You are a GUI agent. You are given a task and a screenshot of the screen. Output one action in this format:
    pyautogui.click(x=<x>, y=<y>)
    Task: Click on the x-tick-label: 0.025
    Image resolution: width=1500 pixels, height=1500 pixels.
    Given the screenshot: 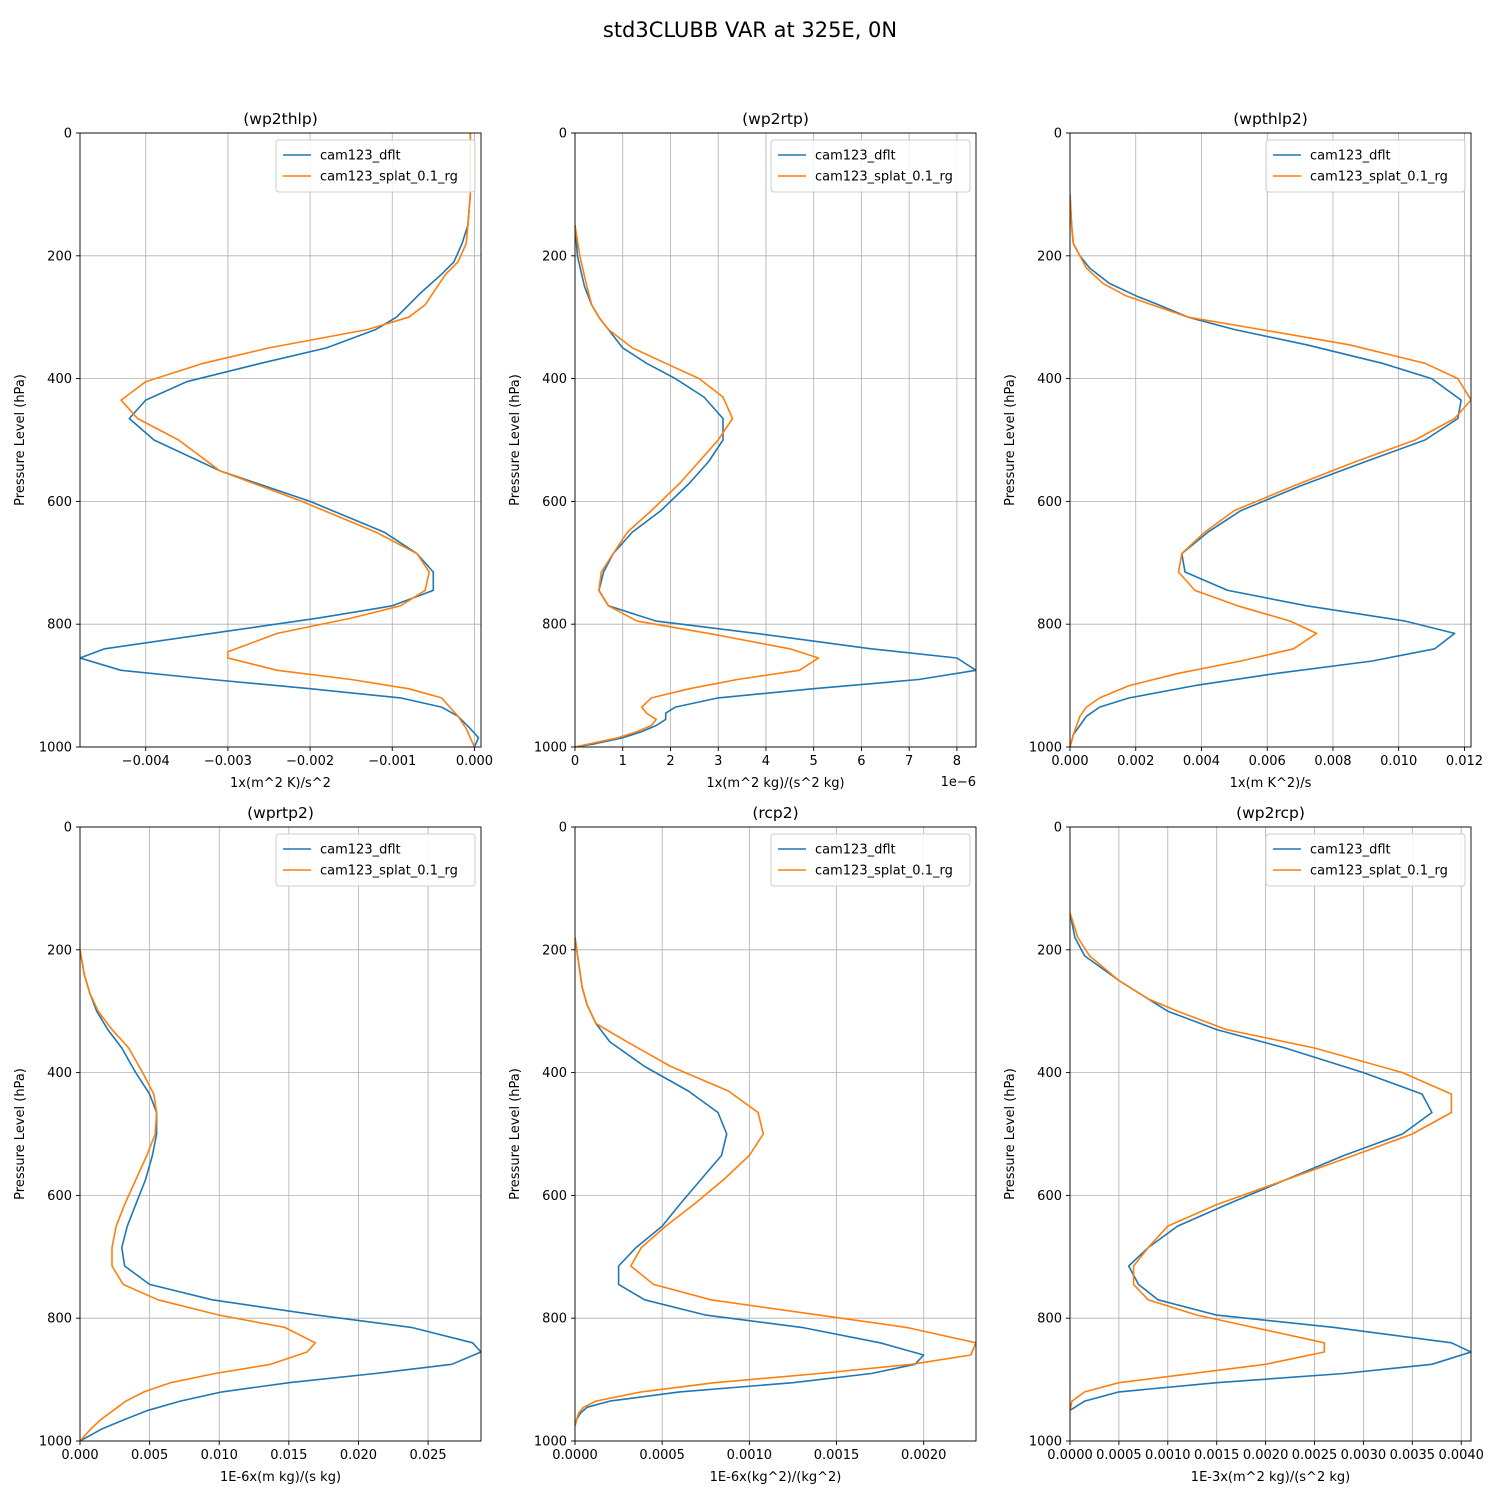 What is the action you would take?
    pyautogui.click(x=427, y=1455)
    